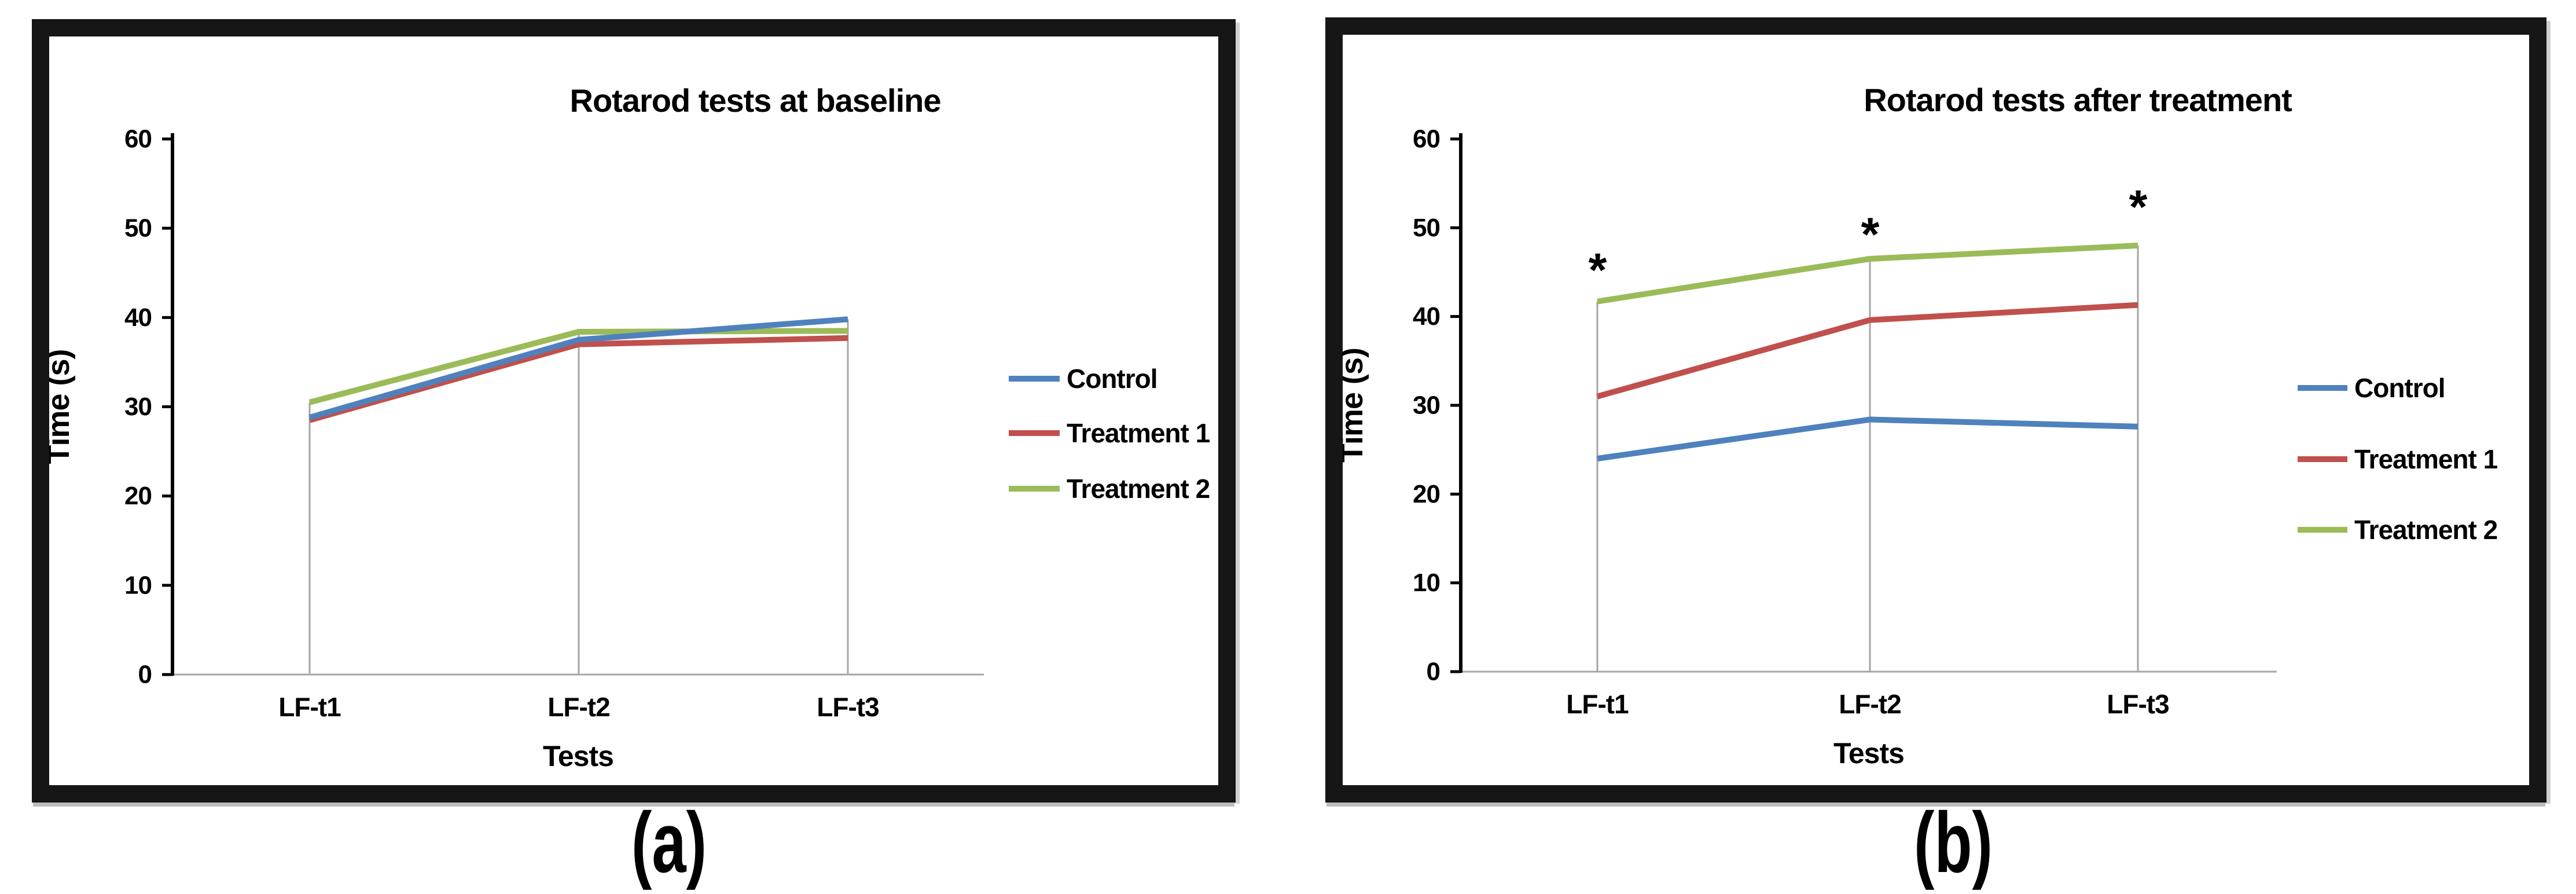 This screenshot has width=2576, height=894. I want to click on chart-title: Rotarod tests after treatment, so click(2078, 100).